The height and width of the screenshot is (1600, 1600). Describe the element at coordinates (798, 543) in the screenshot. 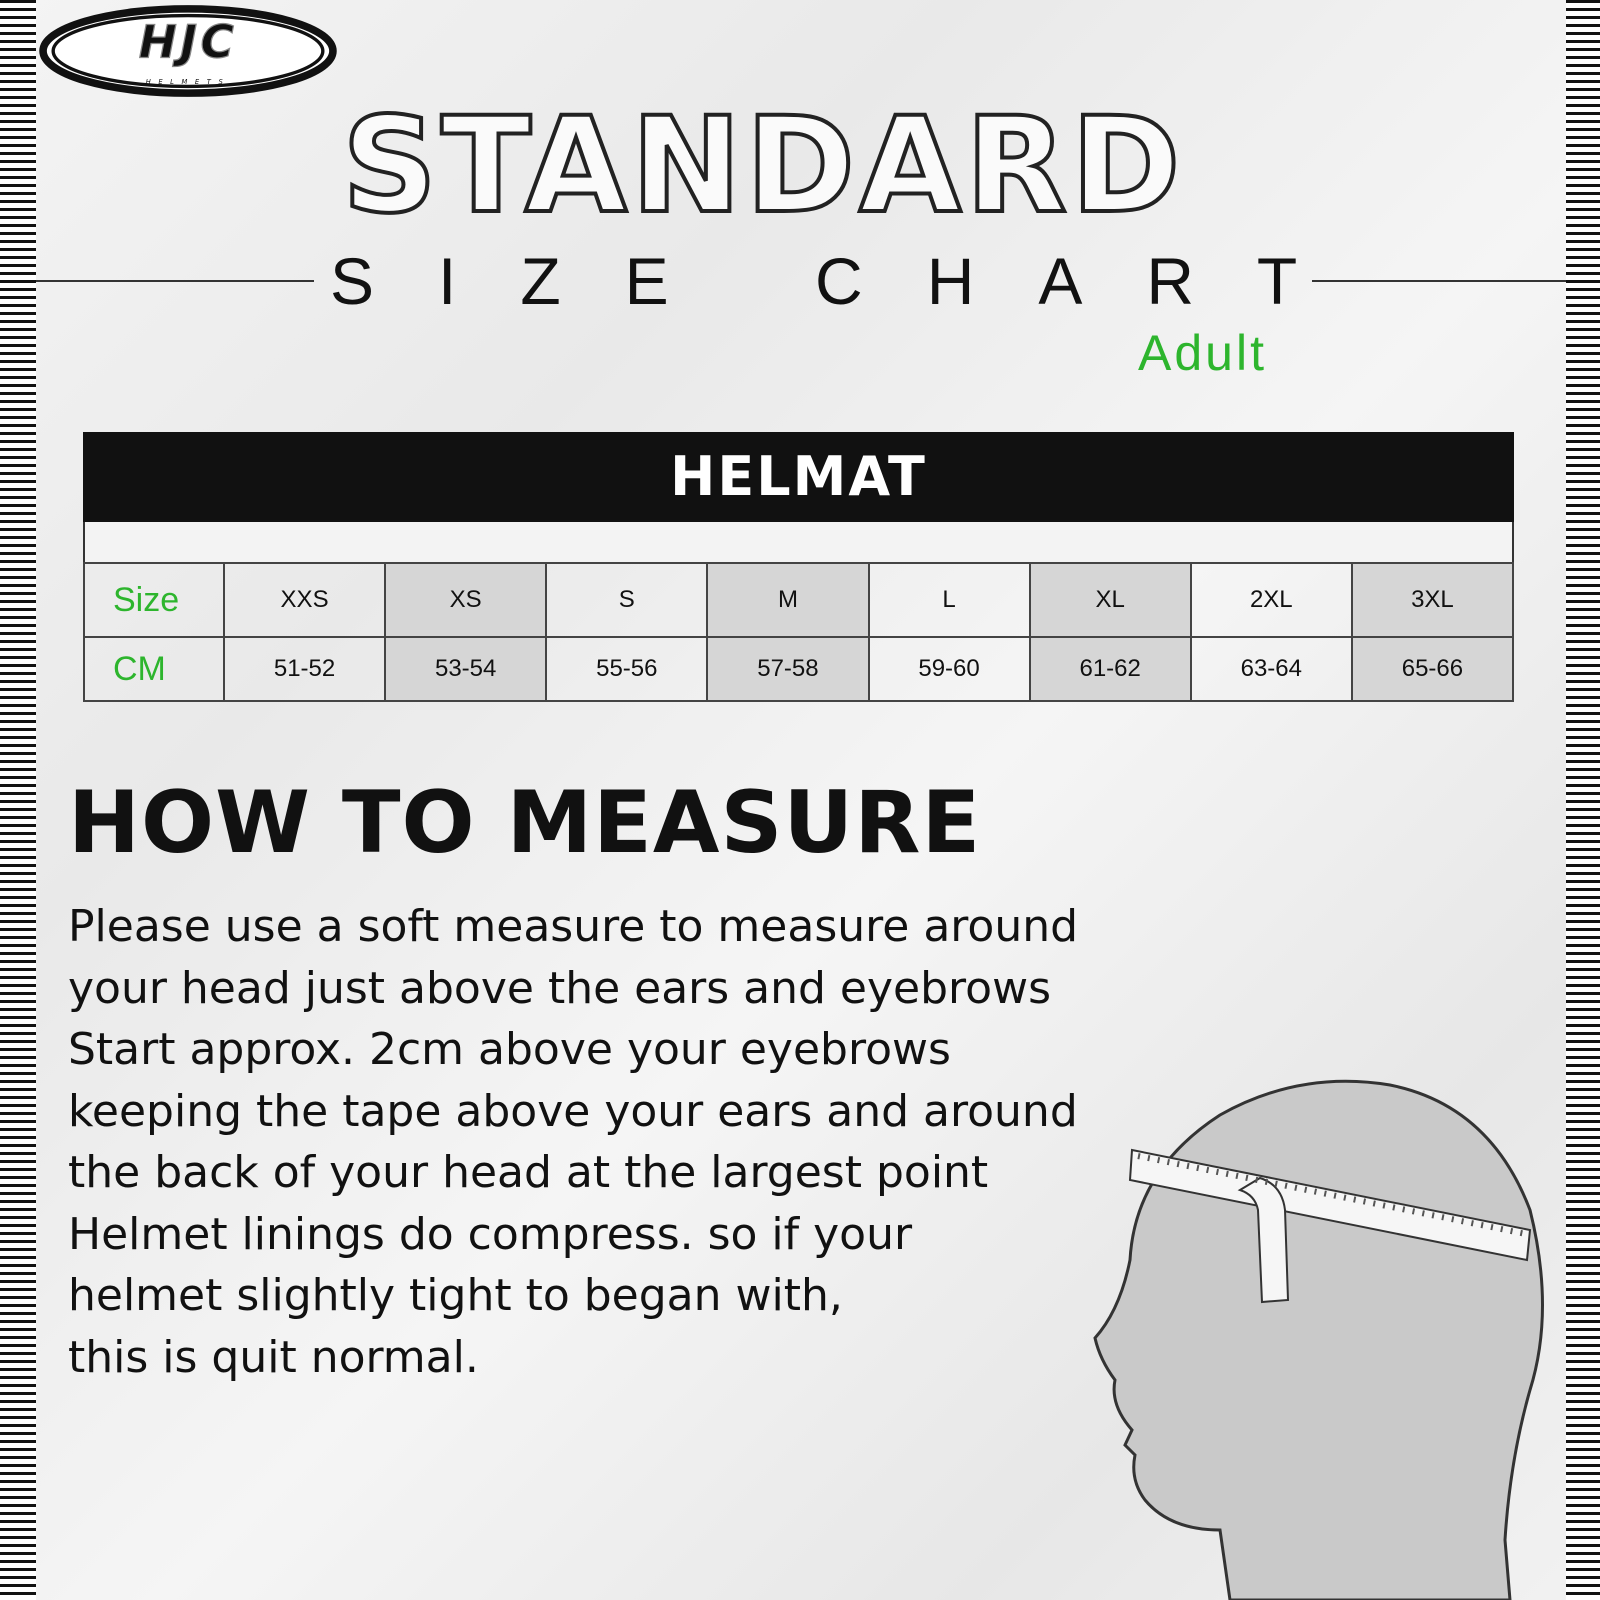

I see `table-spacer` at that location.